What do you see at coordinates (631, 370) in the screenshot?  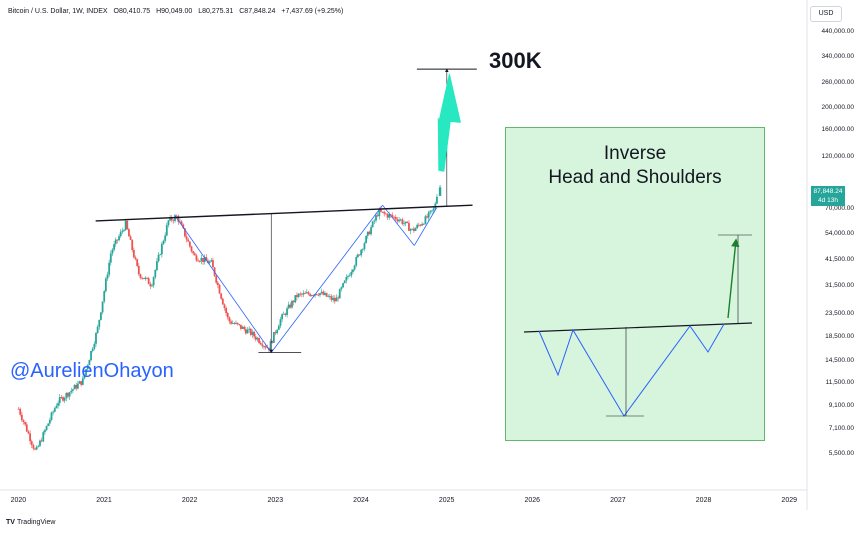 I see `inset-pattern-path` at bounding box center [631, 370].